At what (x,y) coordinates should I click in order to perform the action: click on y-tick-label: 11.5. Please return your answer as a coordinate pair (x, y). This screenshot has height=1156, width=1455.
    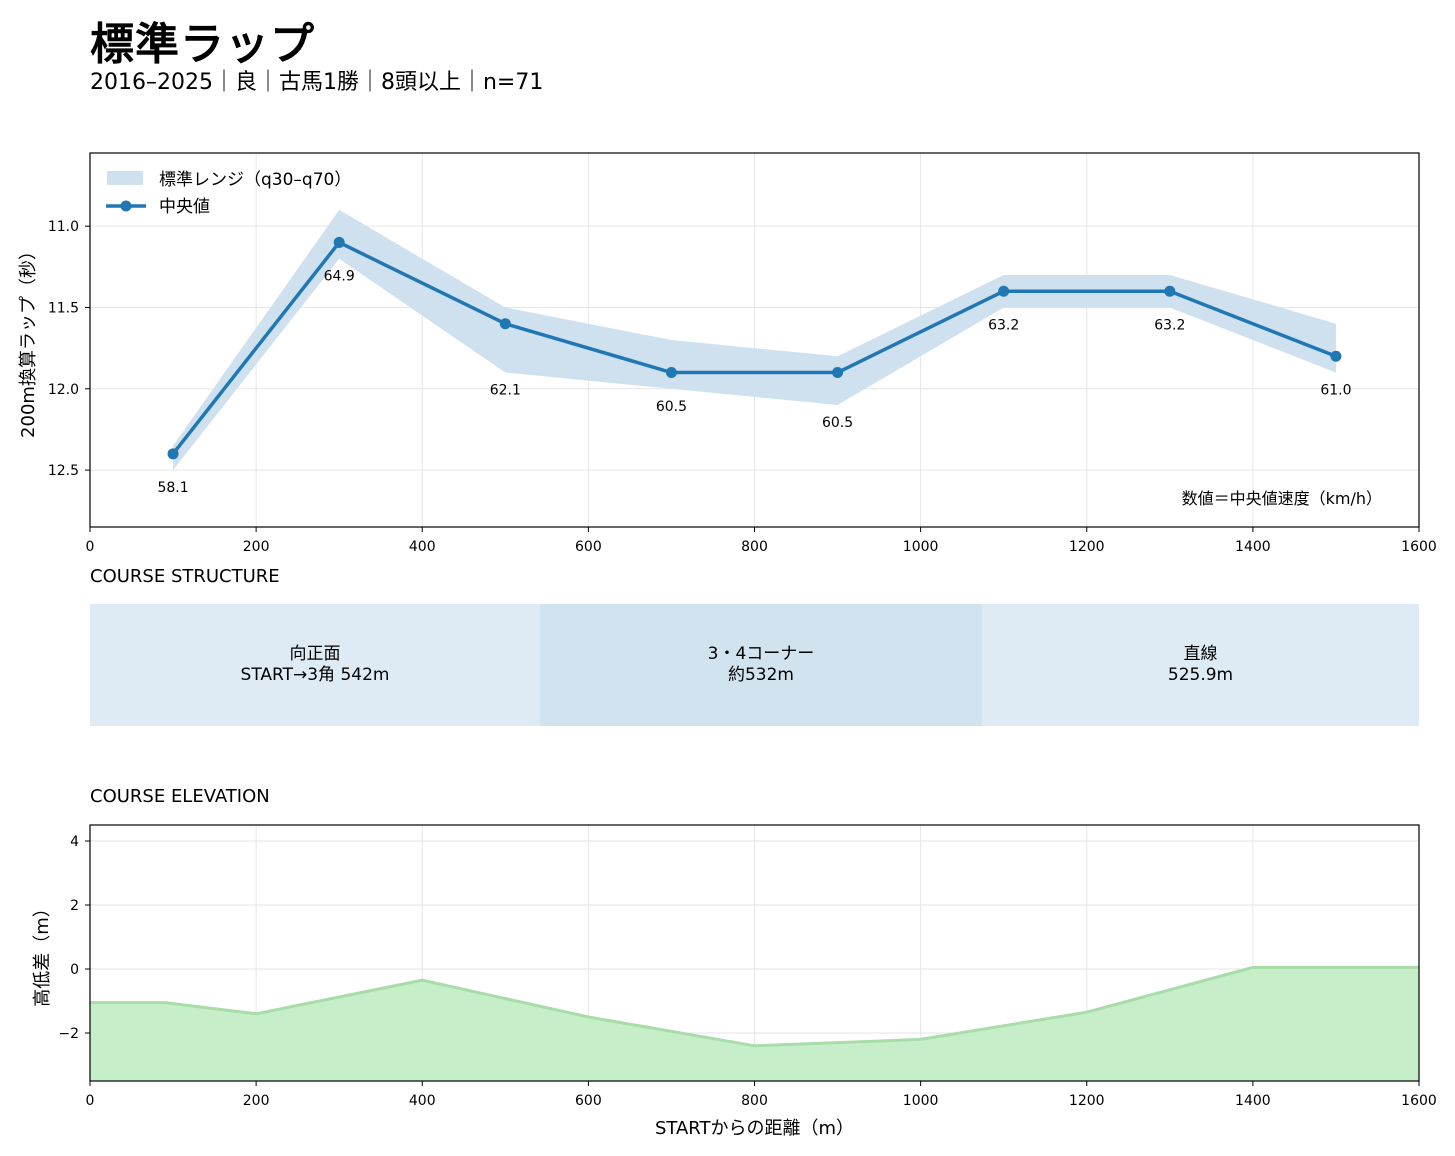
    Looking at the image, I should click on (63, 308).